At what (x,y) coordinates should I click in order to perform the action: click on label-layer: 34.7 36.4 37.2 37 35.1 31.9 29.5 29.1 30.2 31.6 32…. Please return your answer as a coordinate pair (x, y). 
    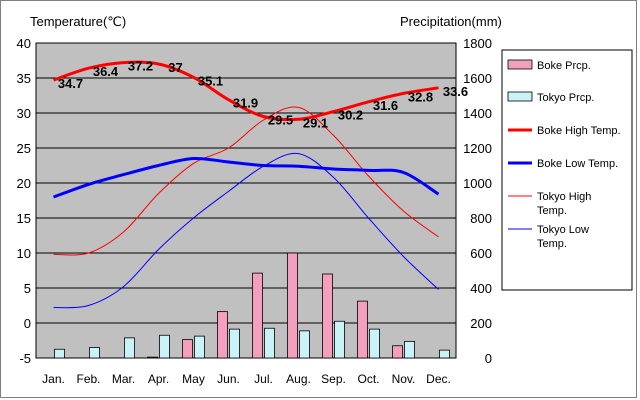
    Looking at the image, I should click on (263, 95).